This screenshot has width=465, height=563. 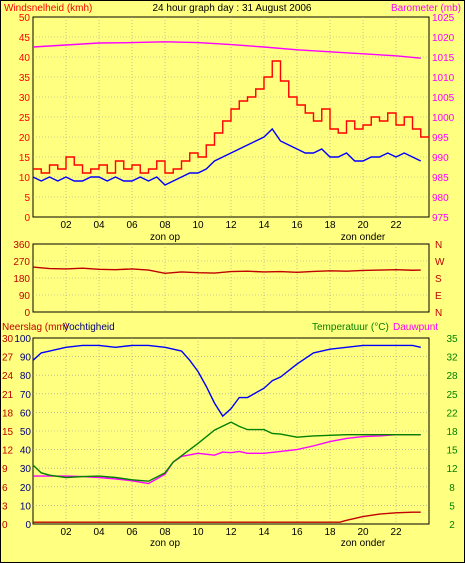 I want to click on wind-tick-label: 5, so click(x=27, y=198).